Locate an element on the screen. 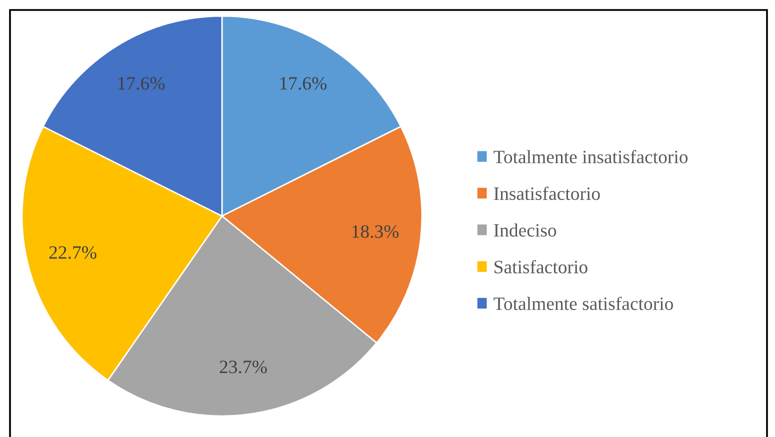 The height and width of the screenshot is (437, 775). data-label: 22.7% is located at coordinates (72, 252).